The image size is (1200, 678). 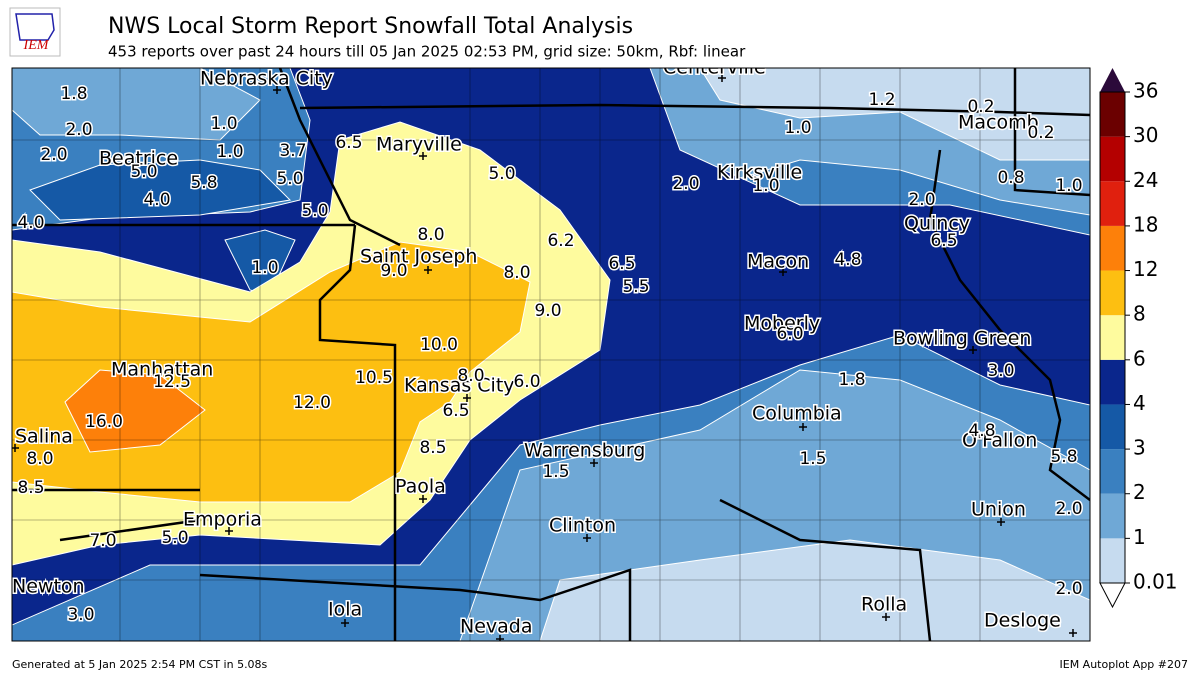 I want to click on colorbar-over, so click(x=1112, y=80).